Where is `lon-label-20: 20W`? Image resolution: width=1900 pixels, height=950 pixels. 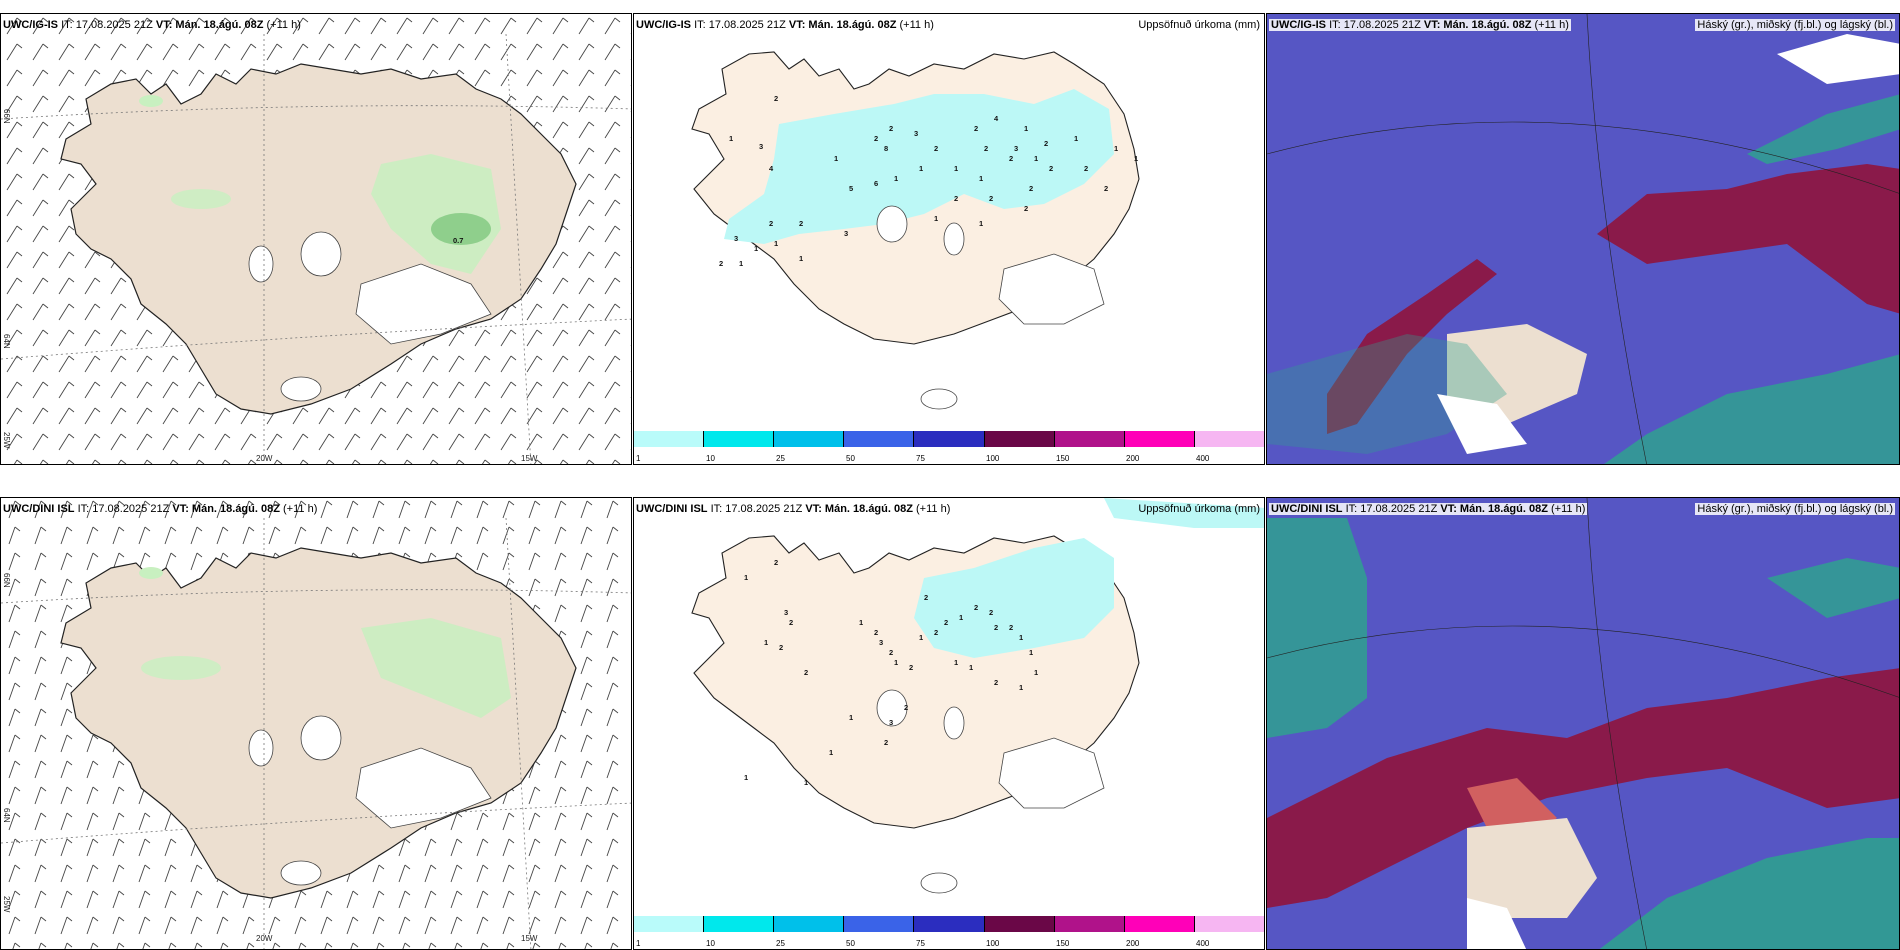
lon-label-20: 20W is located at coordinates (264, 938).